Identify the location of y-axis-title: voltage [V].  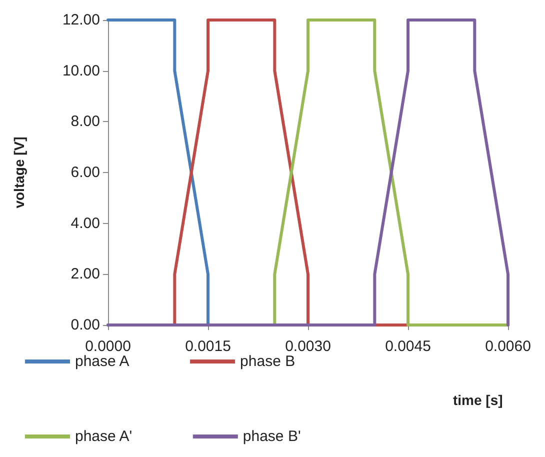
(19, 172).